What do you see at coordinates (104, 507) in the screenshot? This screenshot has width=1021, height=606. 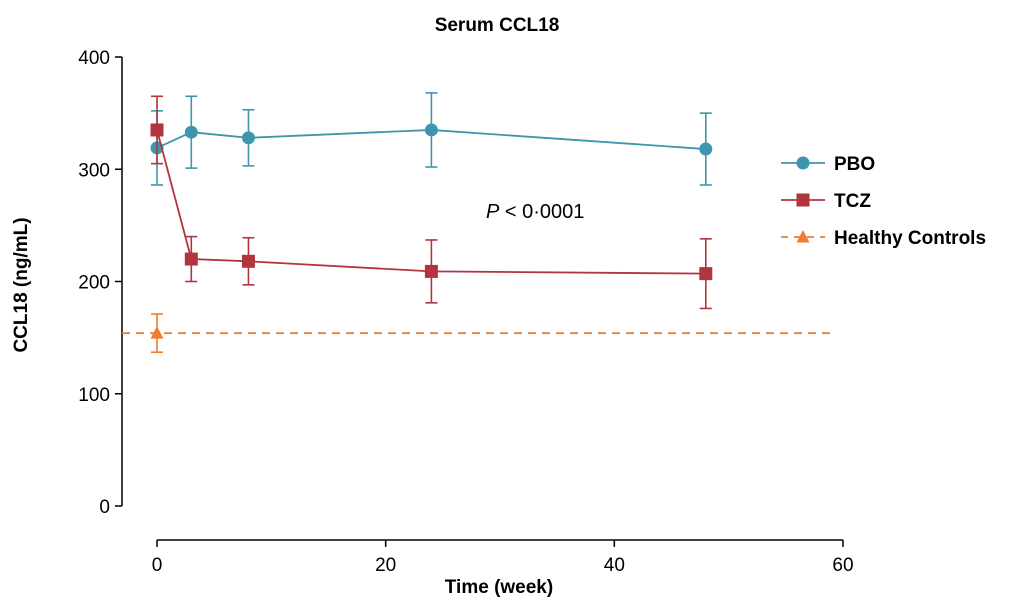 I see `y-tick-label: 0` at bounding box center [104, 507].